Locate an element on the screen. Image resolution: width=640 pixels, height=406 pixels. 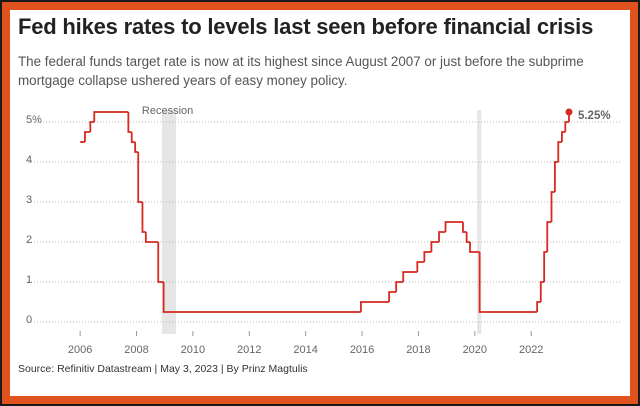
y-tick-label: 3 is located at coordinates (29, 200).